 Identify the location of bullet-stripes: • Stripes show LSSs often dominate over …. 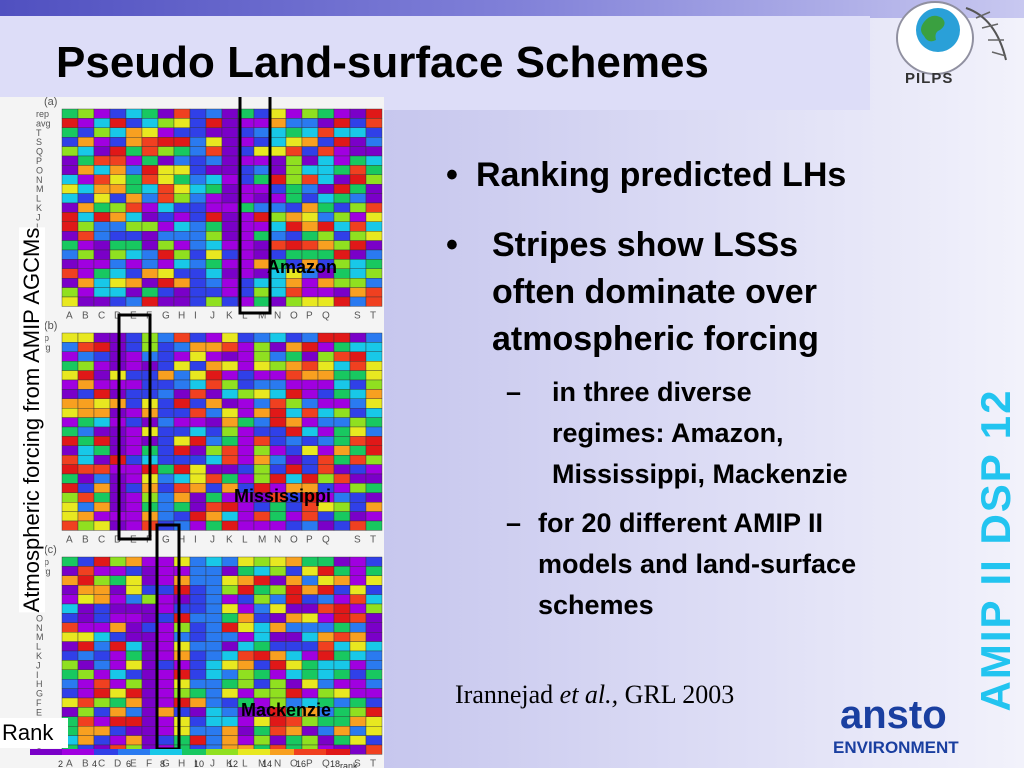
(632, 290).